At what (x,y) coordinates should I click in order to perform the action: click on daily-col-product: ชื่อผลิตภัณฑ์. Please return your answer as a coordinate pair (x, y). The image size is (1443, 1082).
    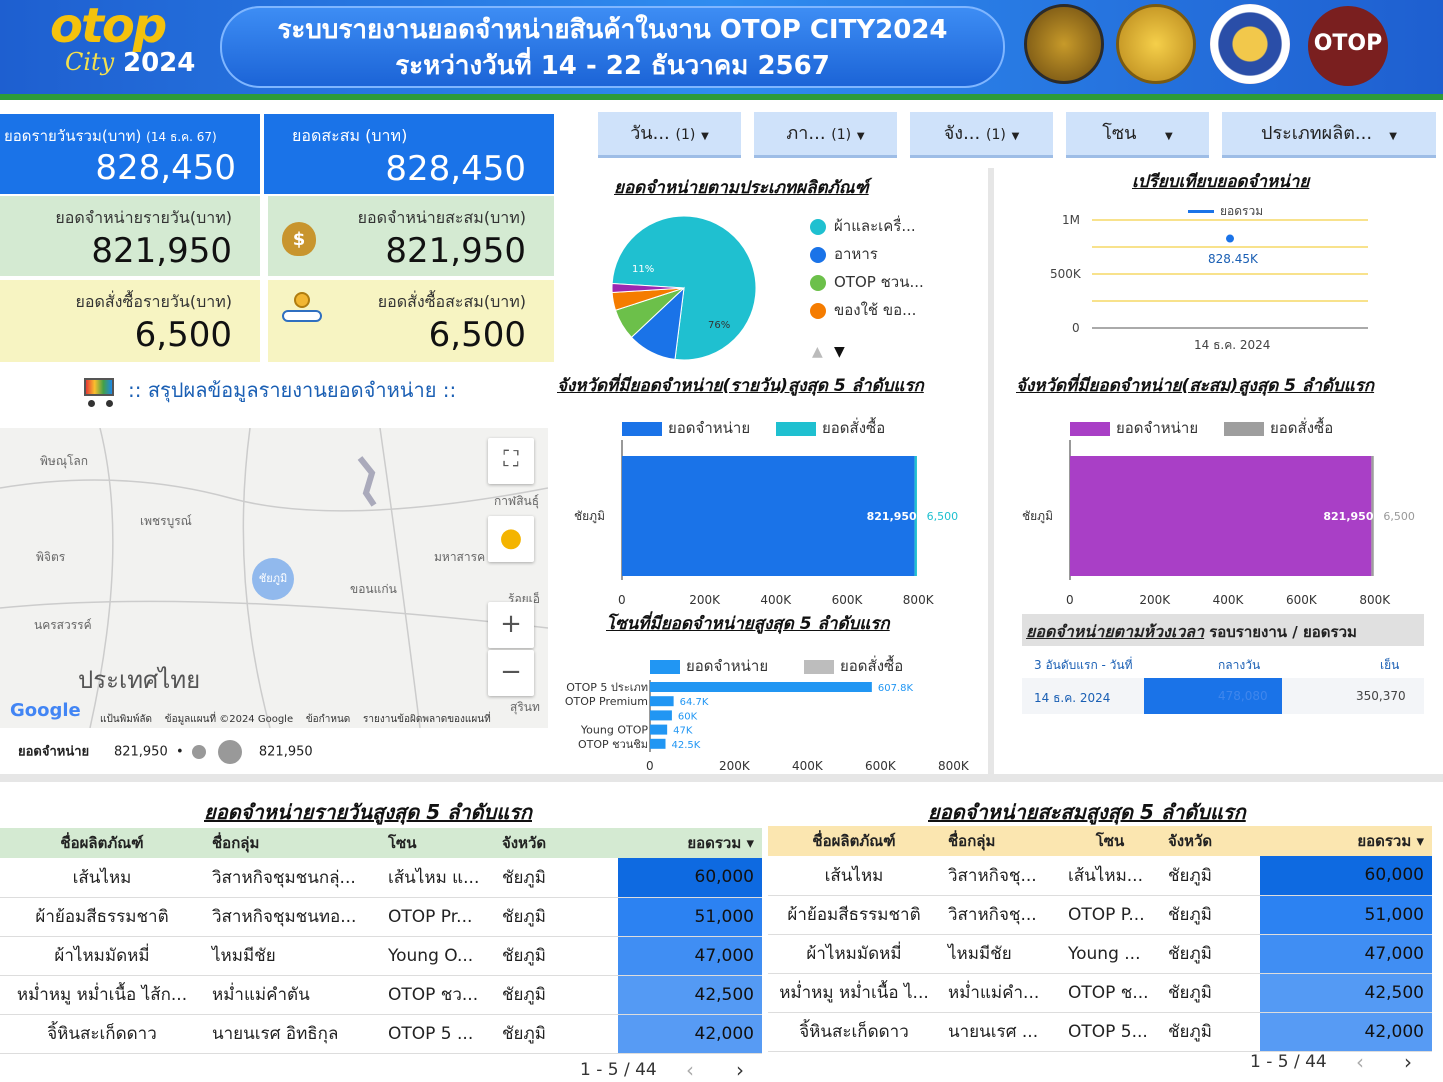
    Looking at the image, I should click on (102, 843).